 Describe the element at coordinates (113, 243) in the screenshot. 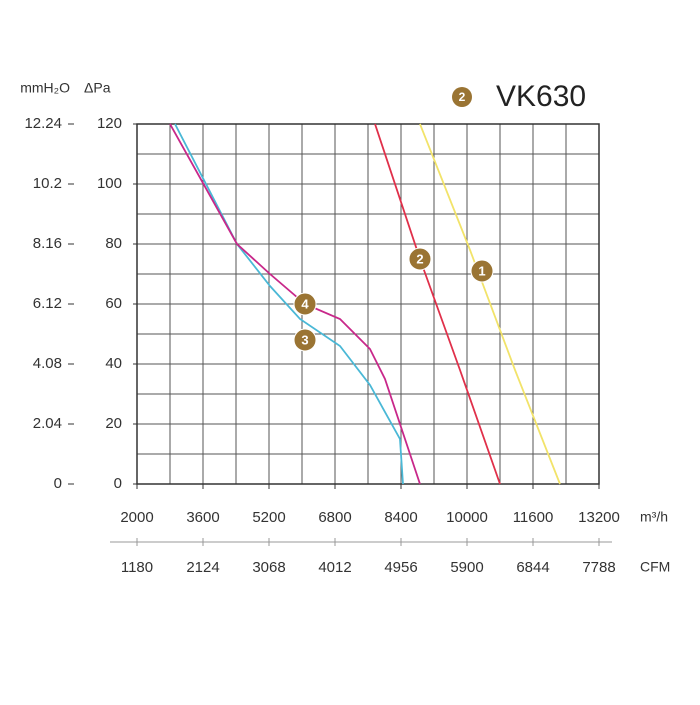

I see `y-tick-label: 80` at that location.